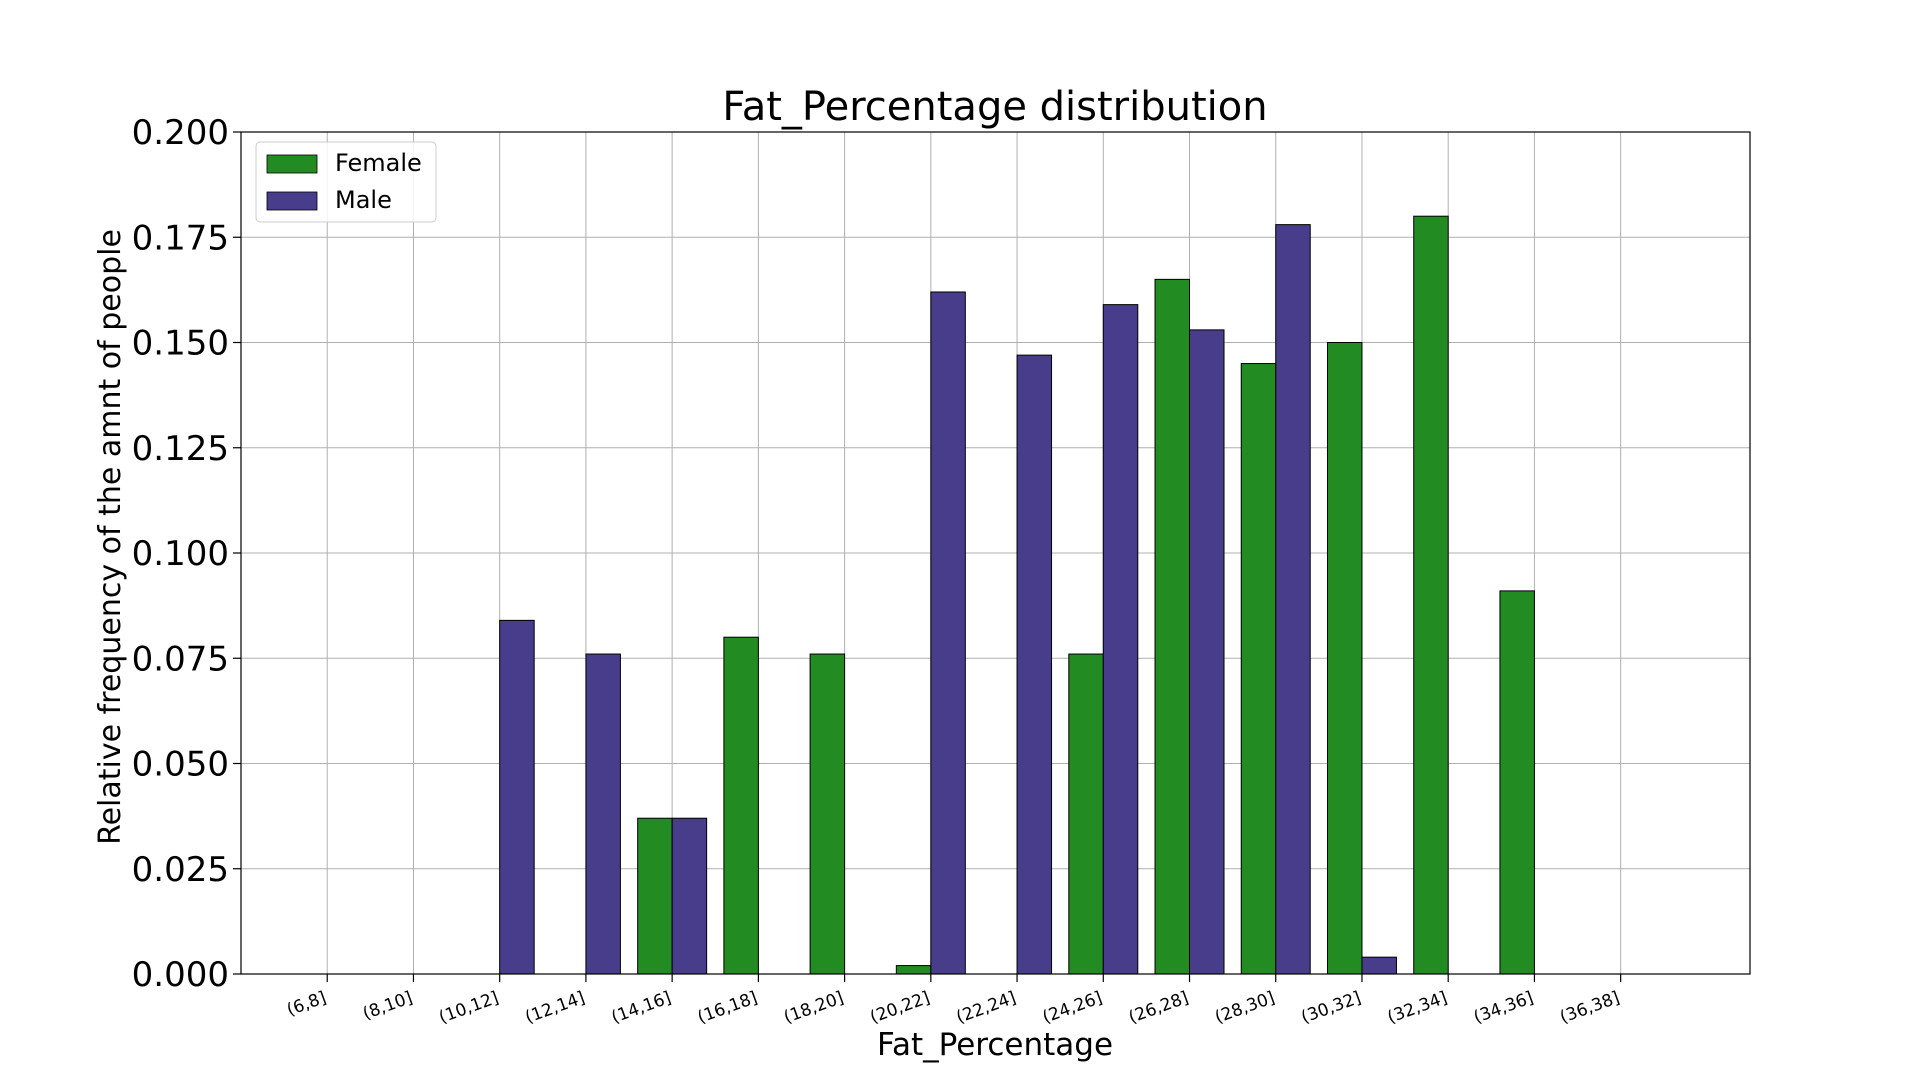  Describe the element at coordinates (180, 449) in the screenshot. I see `y-tick-label: 0.125` at that location.